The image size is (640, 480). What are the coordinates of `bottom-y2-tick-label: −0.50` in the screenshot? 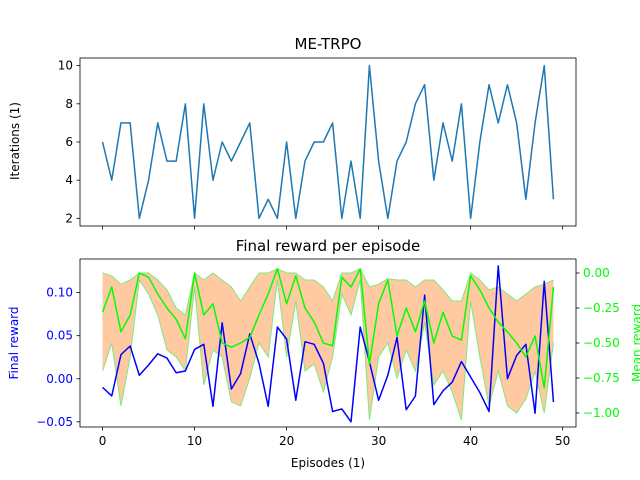 It's located at (601, 343).